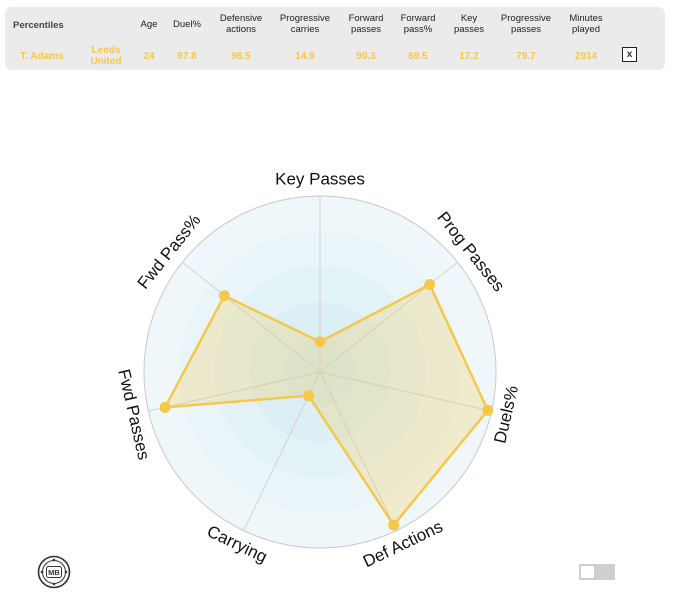  Describe the element at coordinates (586, 29) in the screenshot. I see `column-header-line2: played` at that location.